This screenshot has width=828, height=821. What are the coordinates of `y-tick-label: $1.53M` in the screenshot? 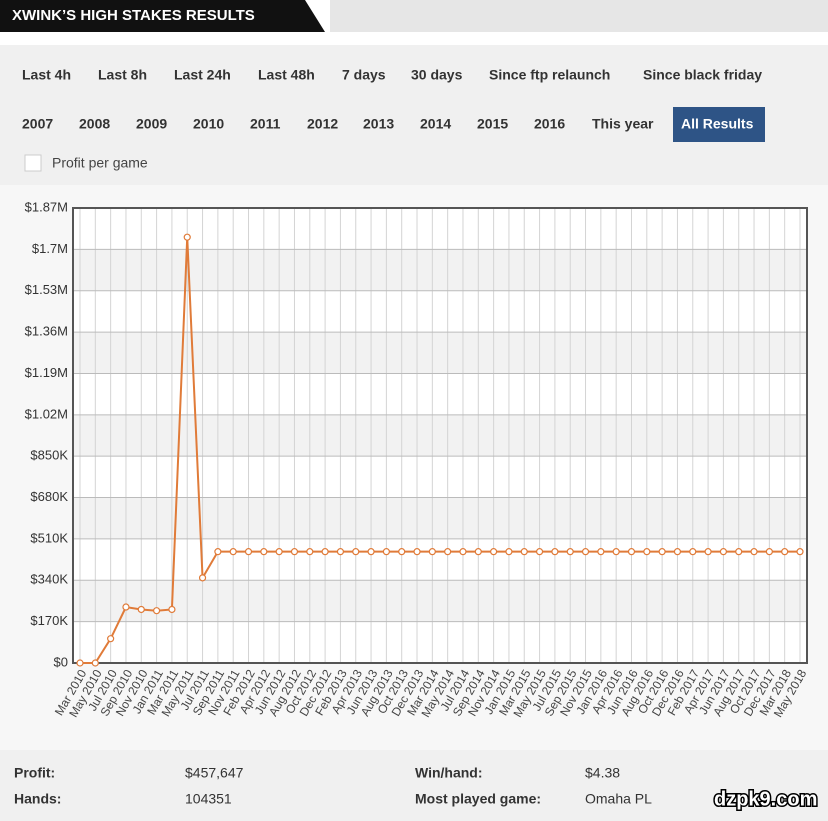 It's located at (46, 289).